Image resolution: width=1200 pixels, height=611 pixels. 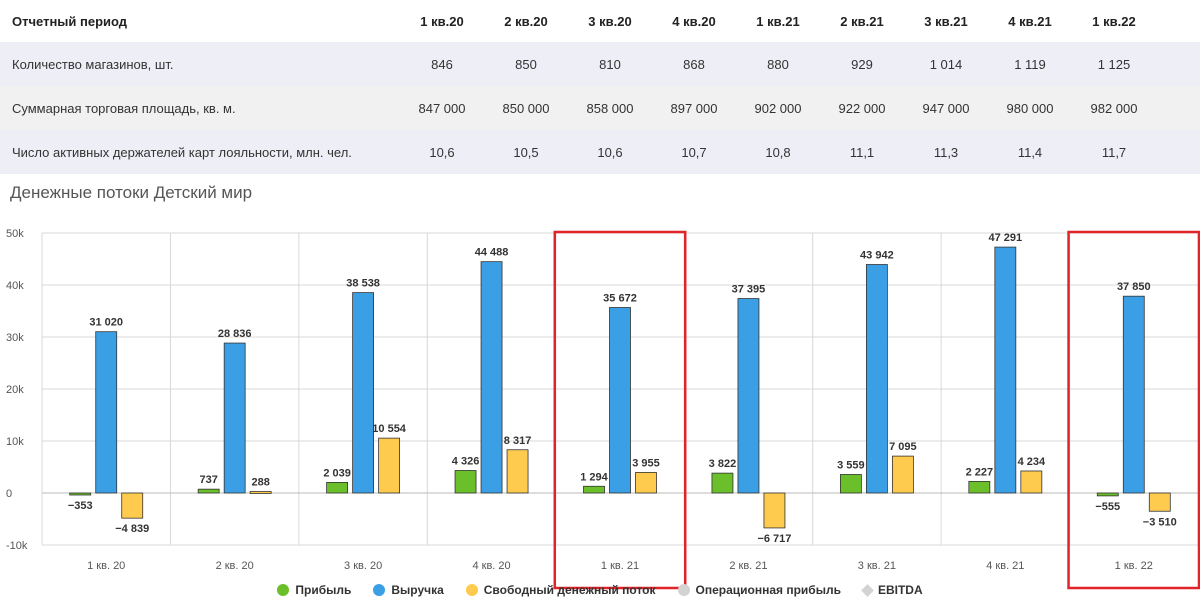 What do you see at coordinates (748, 566) in the screenshot?
I see `x-tick-label: 2 кв. 21` at bounding box center [748, 566].